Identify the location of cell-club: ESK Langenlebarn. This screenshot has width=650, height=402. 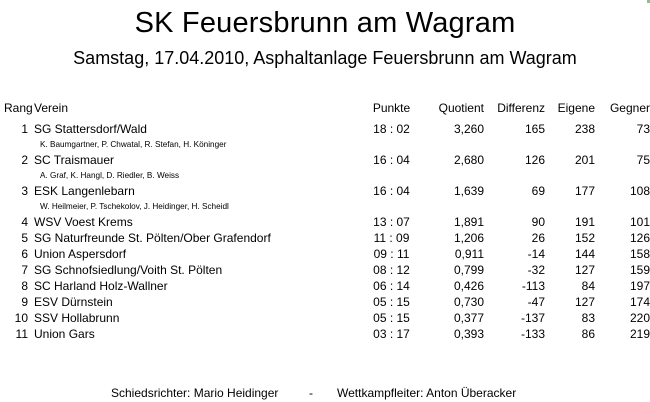
(84, 191).